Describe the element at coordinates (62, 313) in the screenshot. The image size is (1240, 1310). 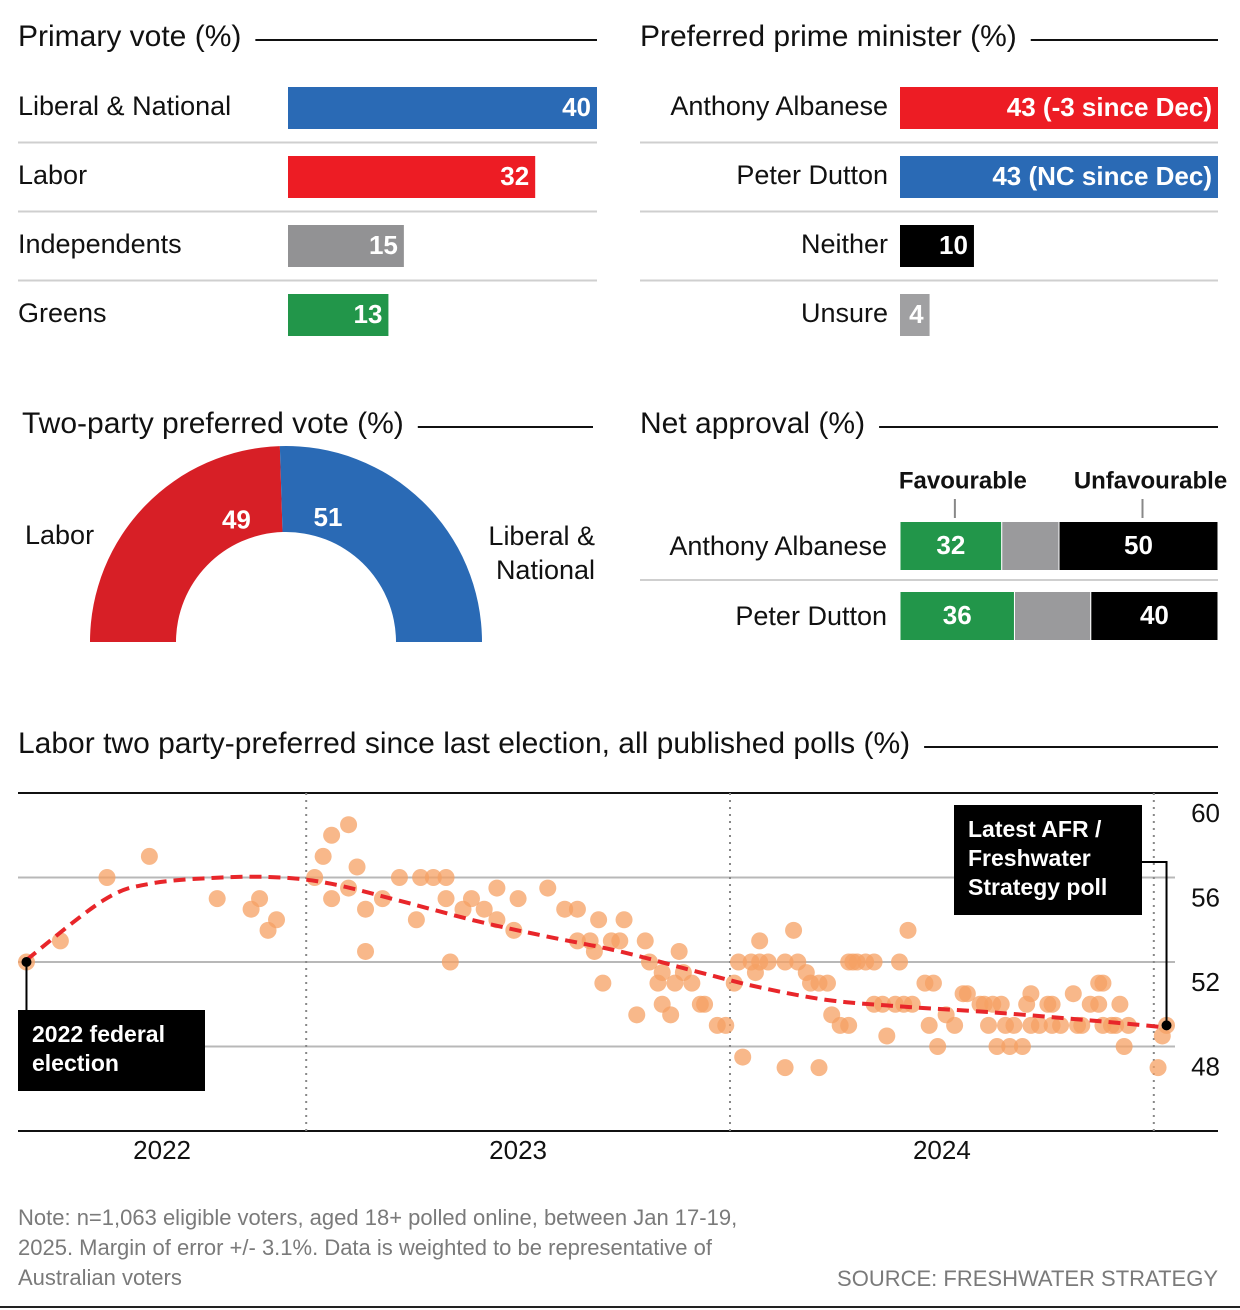
I see `category-label: Greens` at that location.